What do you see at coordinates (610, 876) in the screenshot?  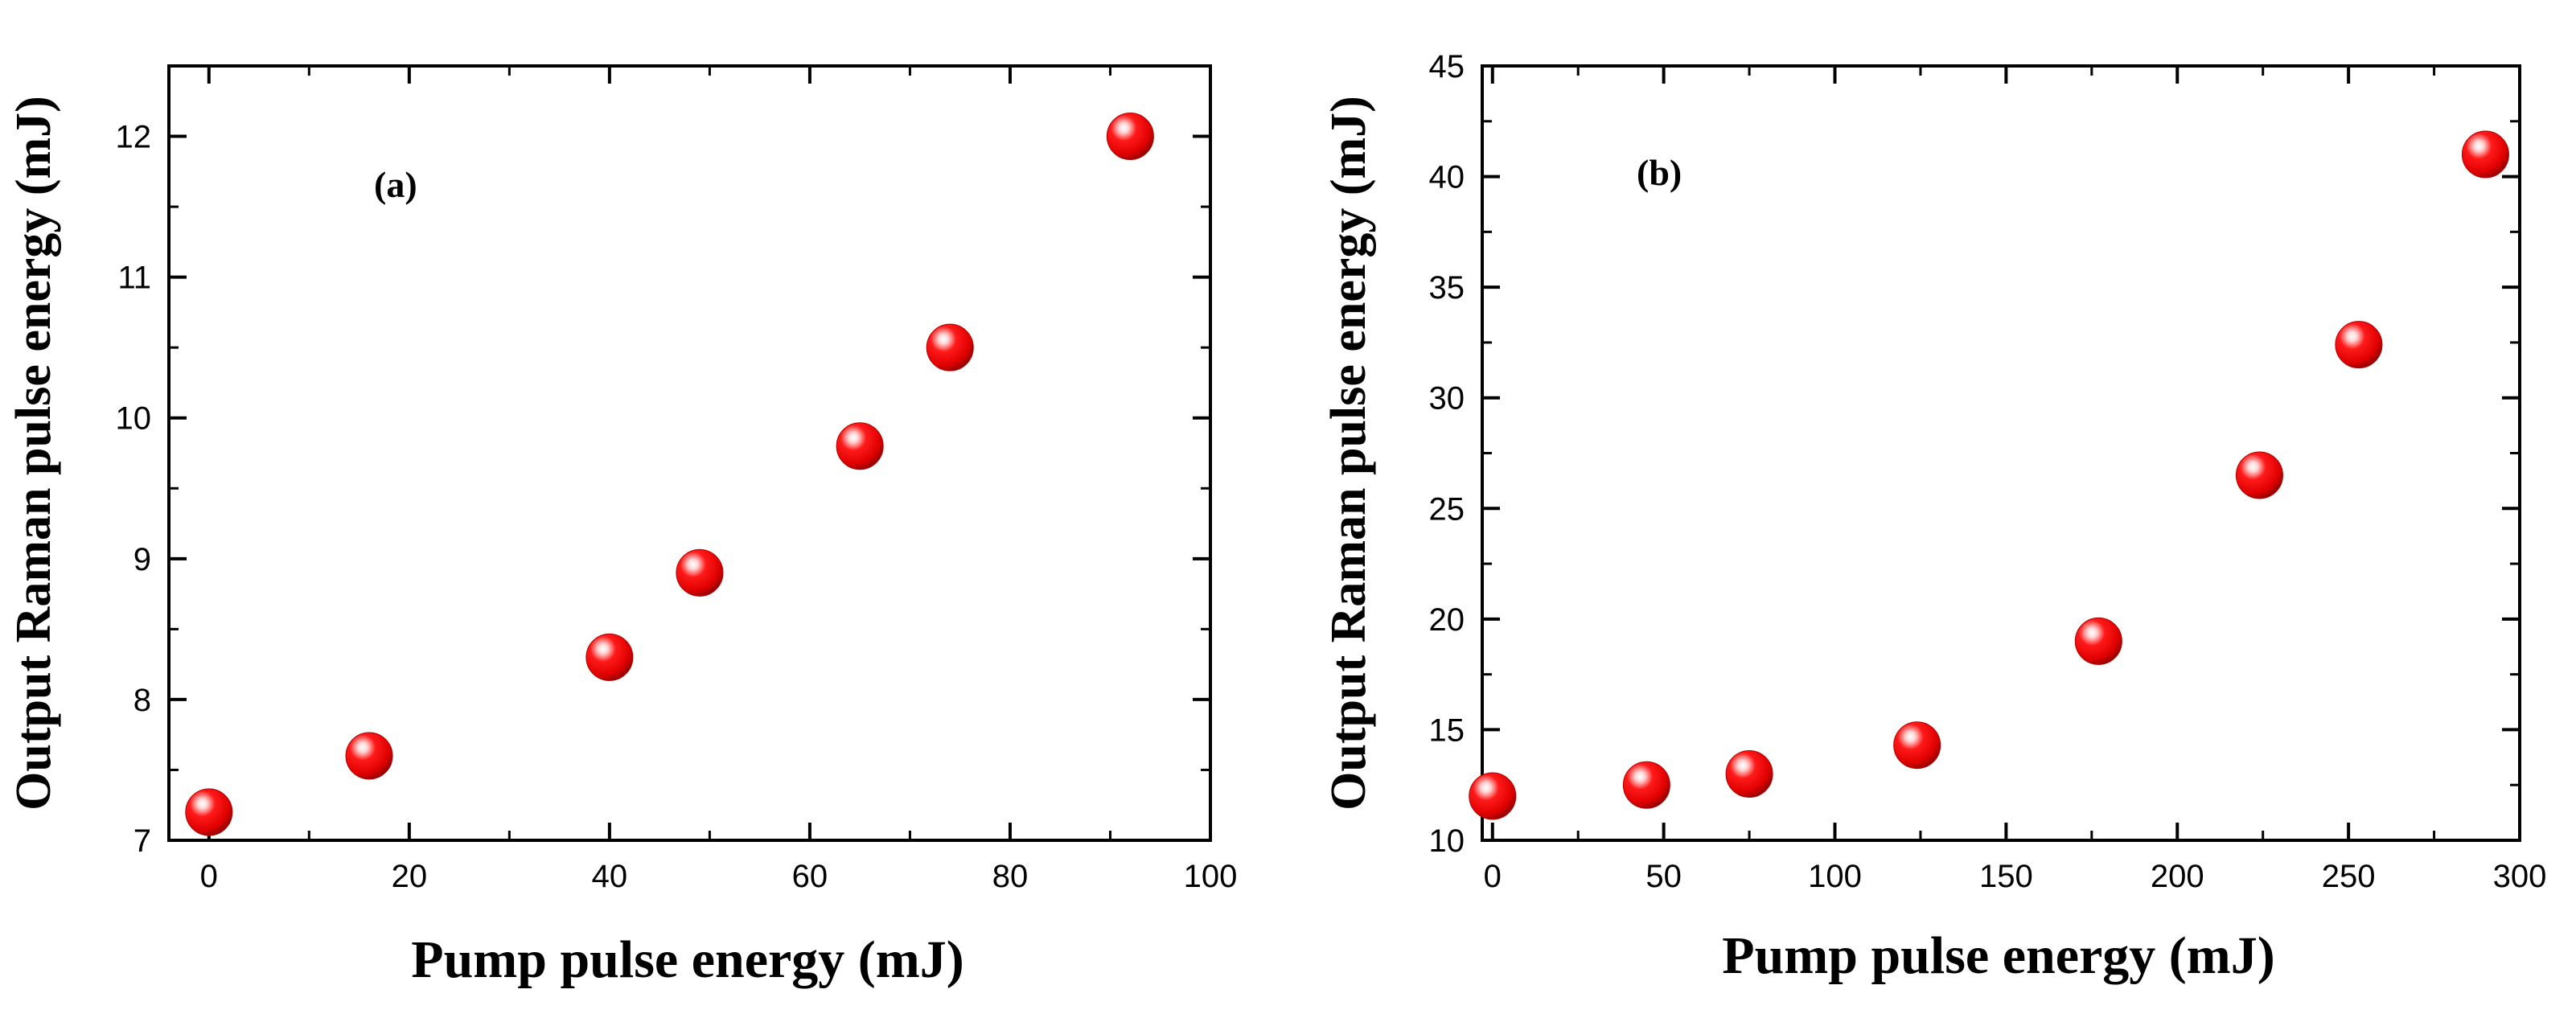 I see `x-tick-label: 40` at bounding box center [610, 876].